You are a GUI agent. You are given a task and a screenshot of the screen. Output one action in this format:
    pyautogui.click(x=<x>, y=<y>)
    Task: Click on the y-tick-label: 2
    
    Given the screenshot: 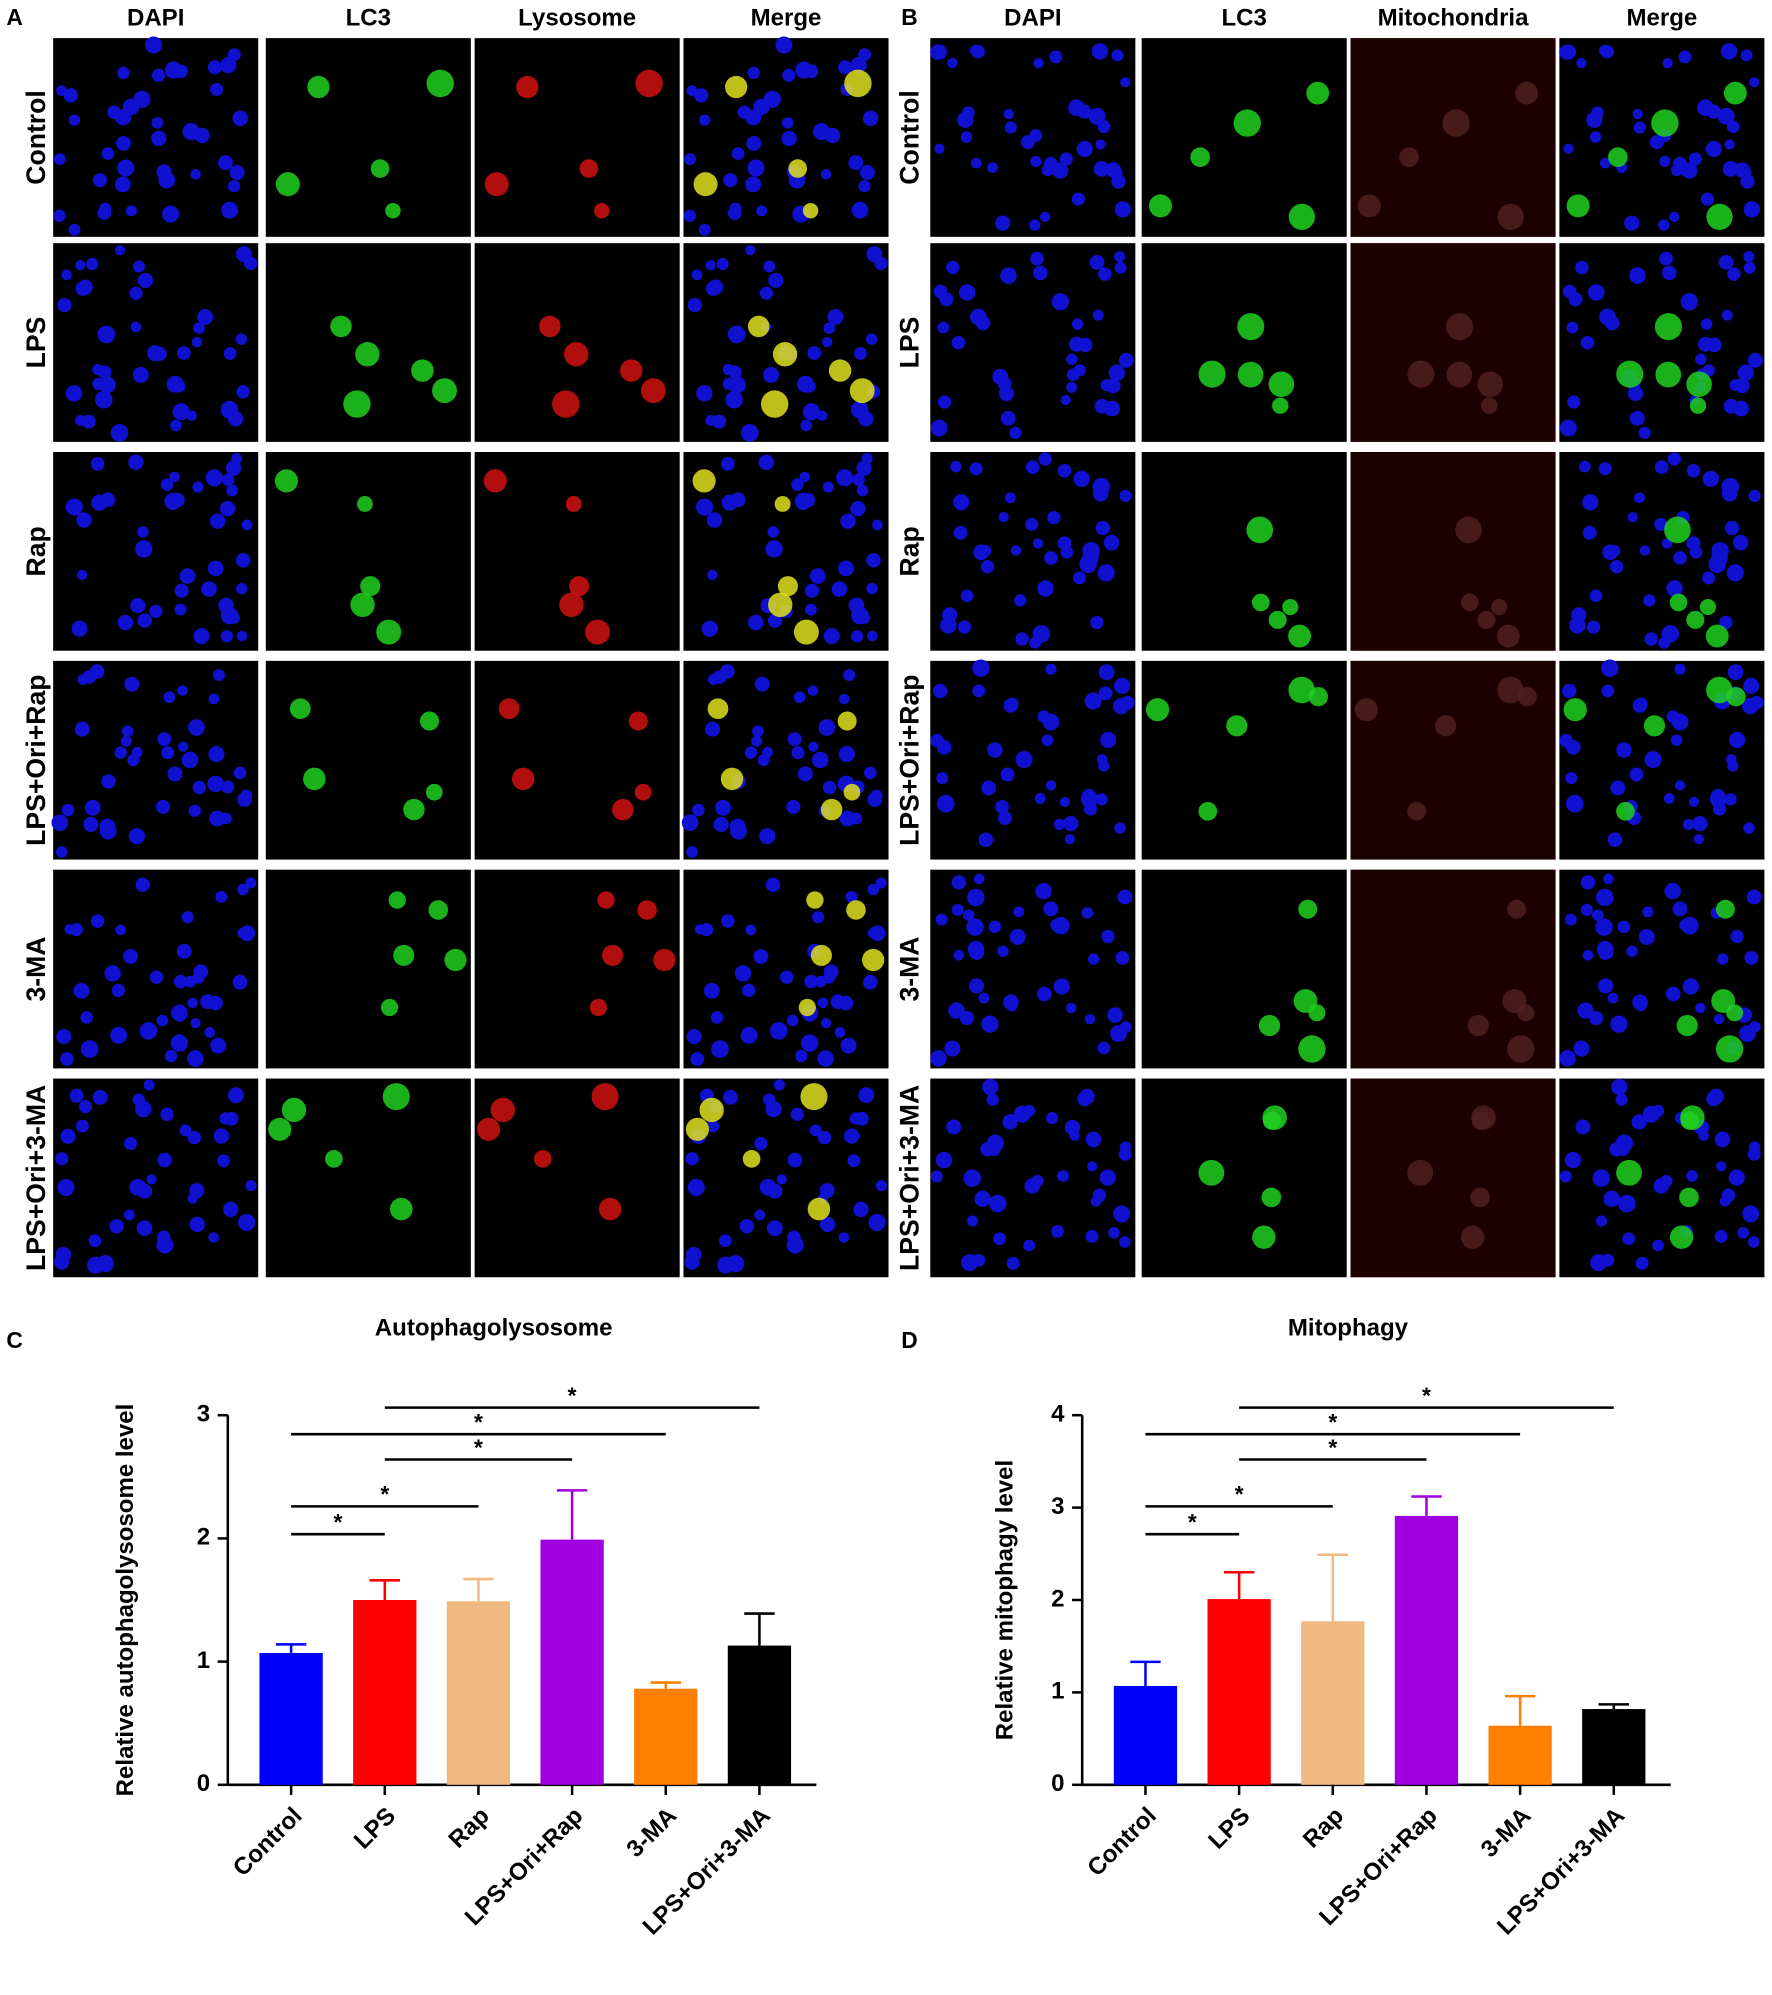 What is the action you would take?
    pyautogui.click(x=1057, y=1598)
    